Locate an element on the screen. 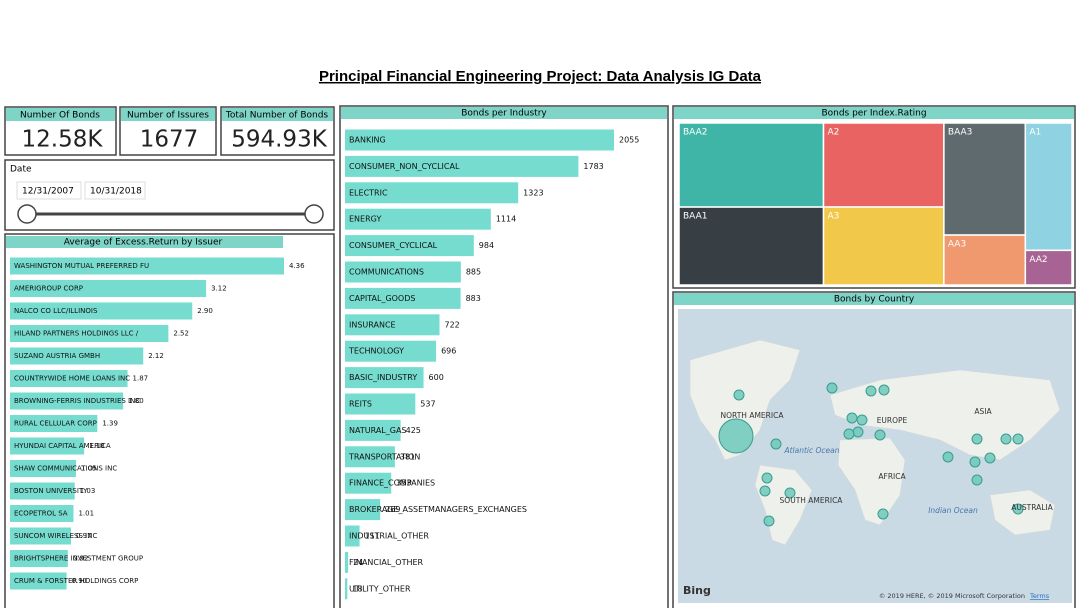 The width and height of the screenshot is (1080, 608). bar-label: HILAND PARTNERS HOLDINGS LLC / is located at coordinates (76, 334).